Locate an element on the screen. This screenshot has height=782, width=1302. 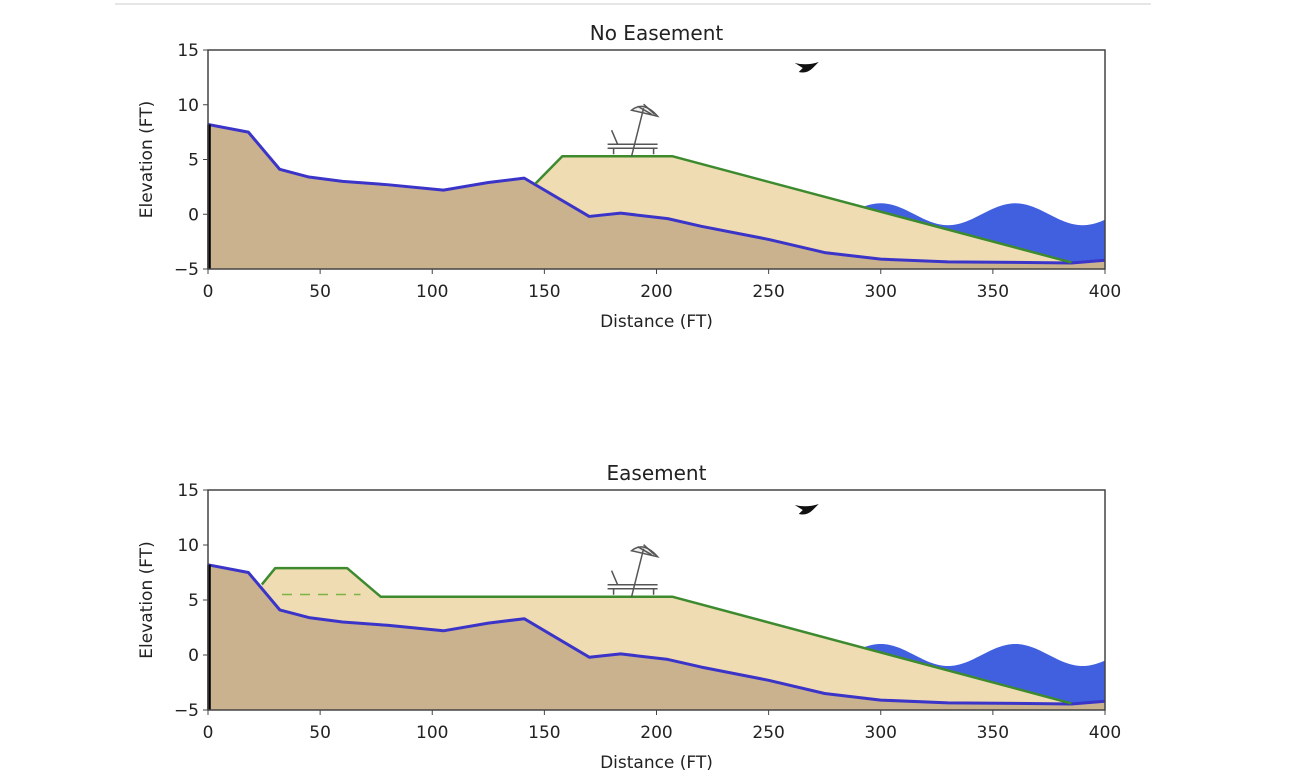
chart-title: No Easement is located at coordinates (657, 33).